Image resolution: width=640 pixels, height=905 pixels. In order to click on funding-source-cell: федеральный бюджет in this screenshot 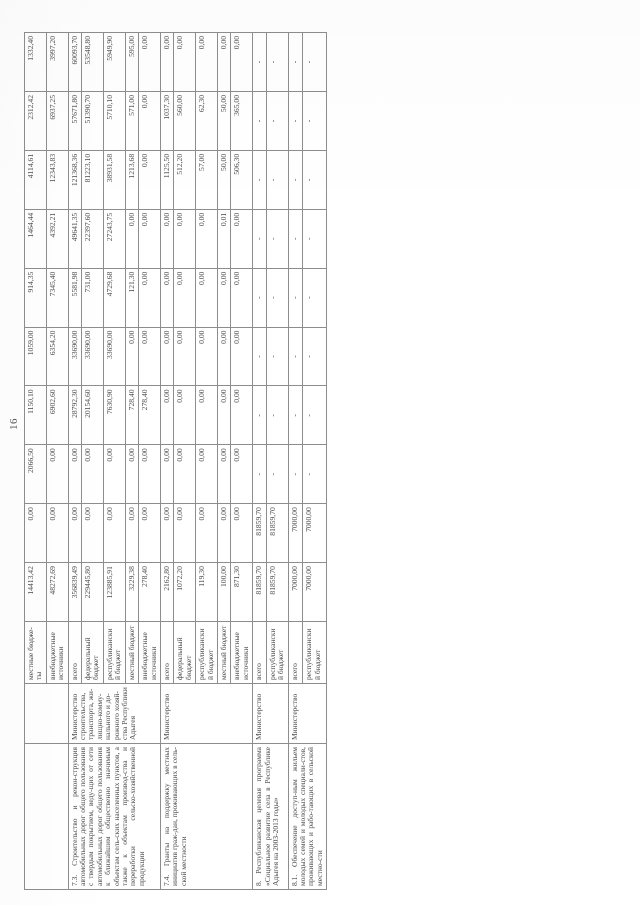, I will do `click(92, 652)`.